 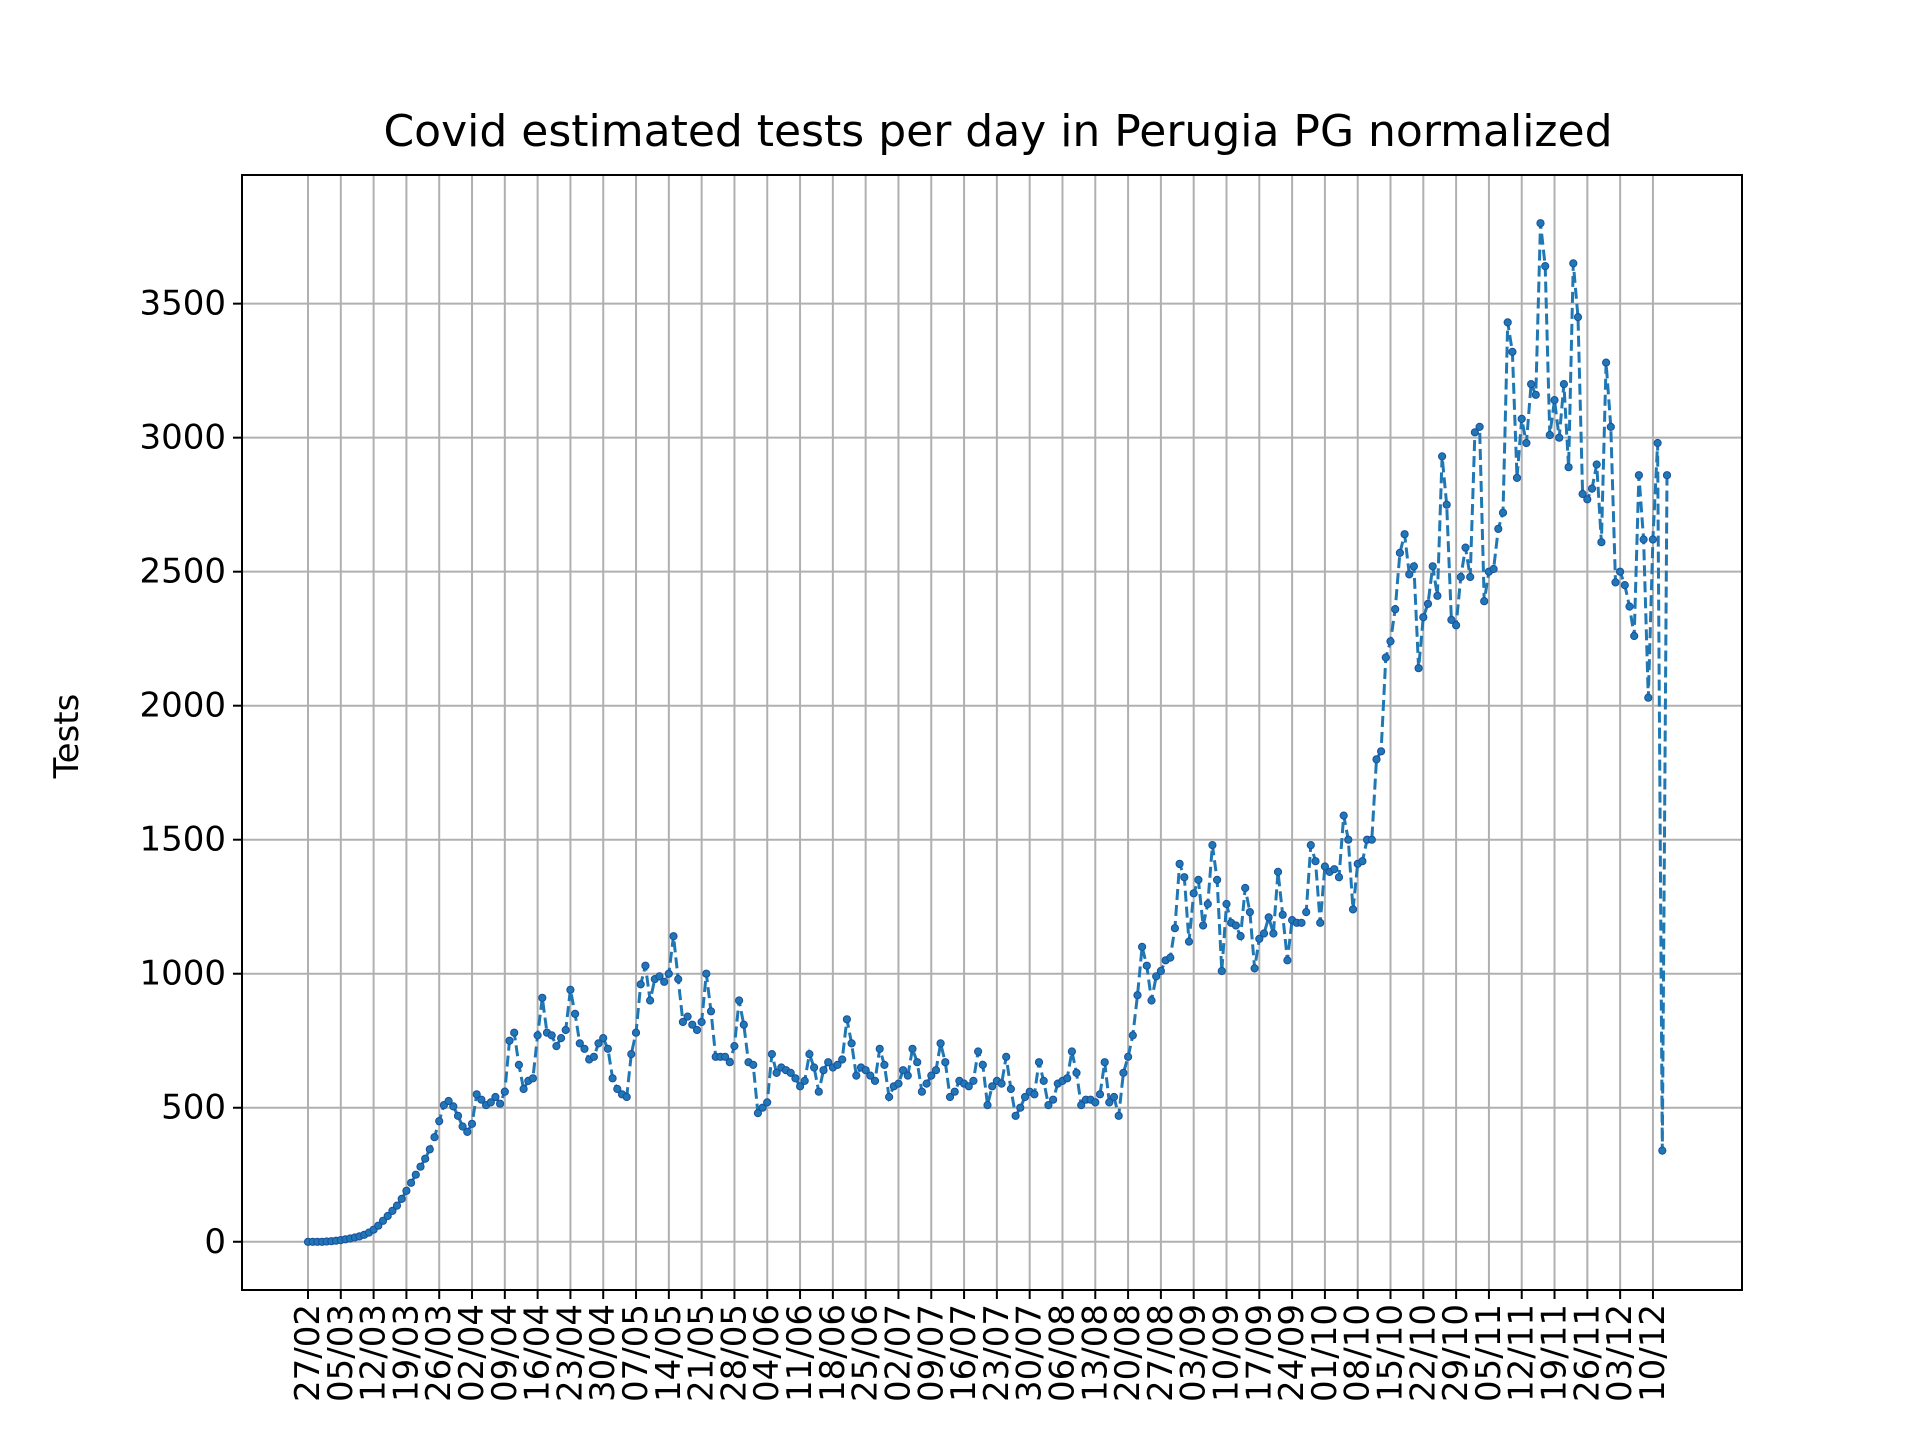 What do you see at coordinates (931, 1353) in the screenshot?
I see `x-tick-label: 09/07` at bounding box center [931, 1353].